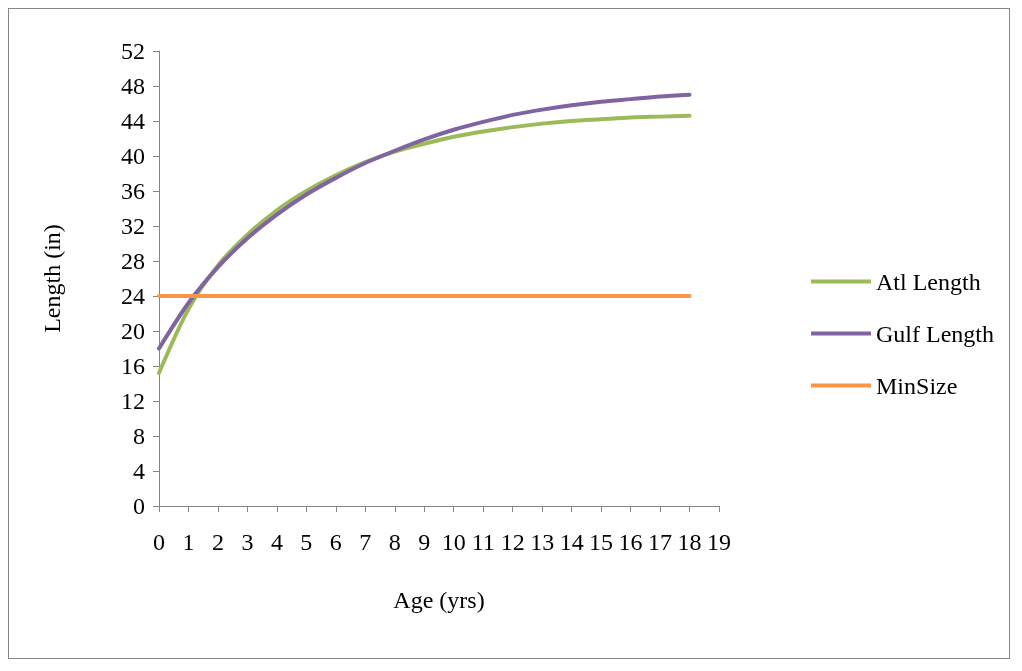  Describe the element at coordinates (719, 542) in the screenshot. I see `x-tick-label: 19` at that location.